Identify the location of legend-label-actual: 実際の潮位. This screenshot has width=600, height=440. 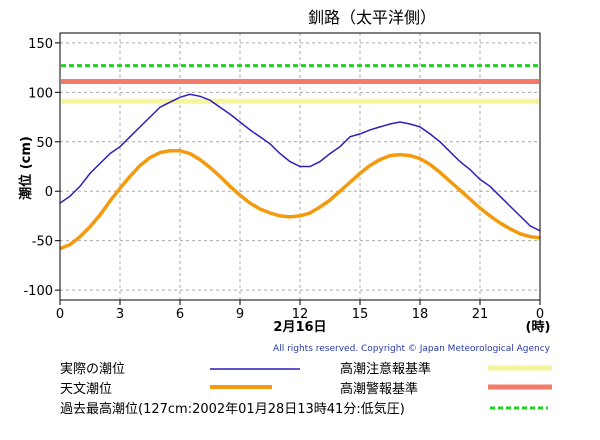
(92, 369).